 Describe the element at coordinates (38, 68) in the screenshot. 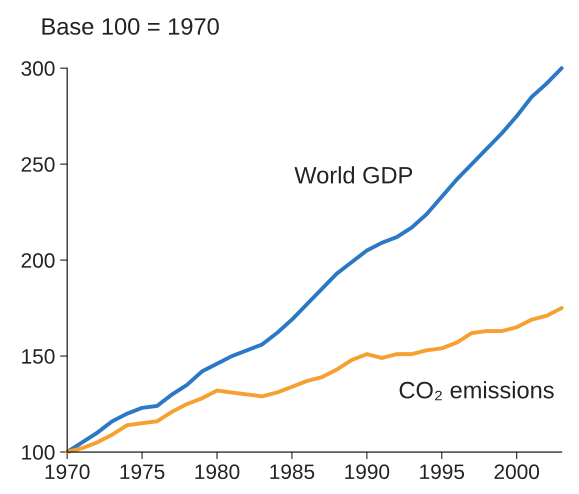

I see `y-tick-label: 300` at that location.